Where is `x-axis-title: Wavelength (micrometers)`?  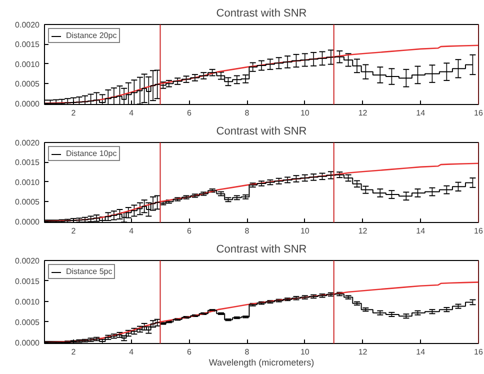
x-axis-title: Wavelength (micrometers) is located at coordinates (261, 363).